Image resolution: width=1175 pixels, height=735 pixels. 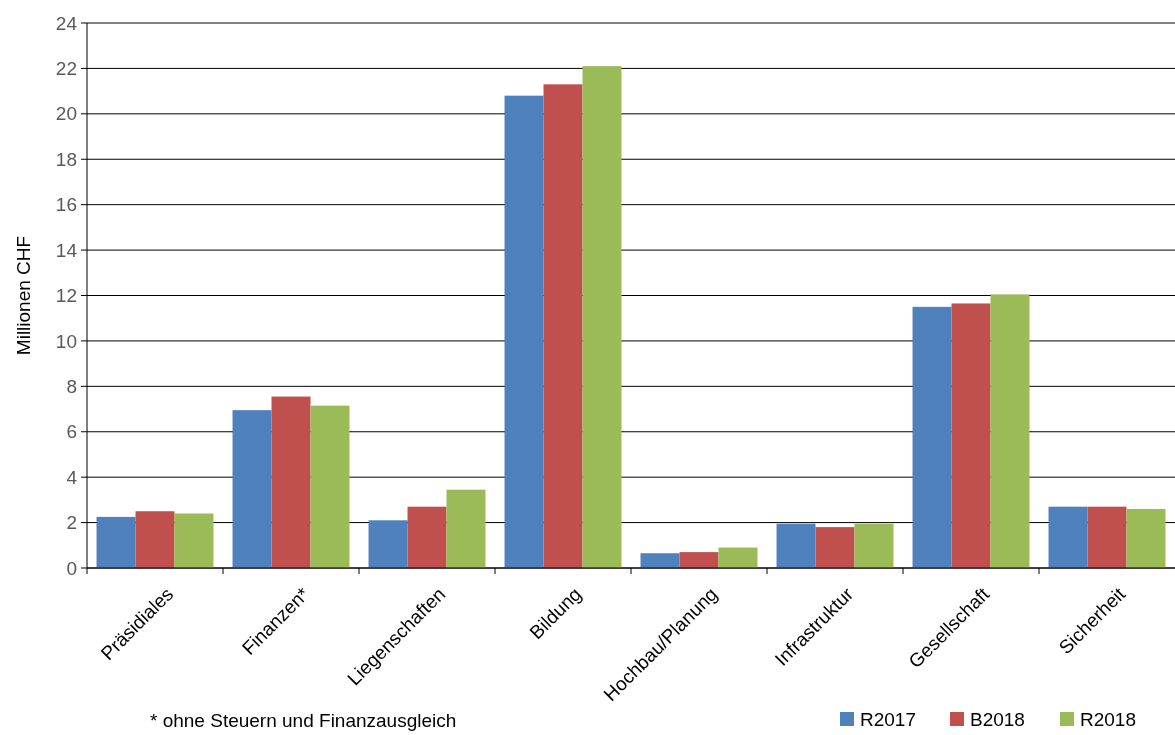 I want to click on y-tick-label: 20, so click(x=66, y=114).